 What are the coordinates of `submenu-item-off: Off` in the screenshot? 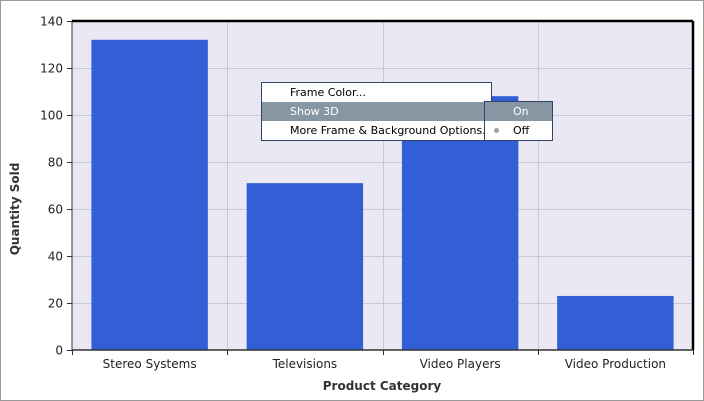 It's located at (518, 130).